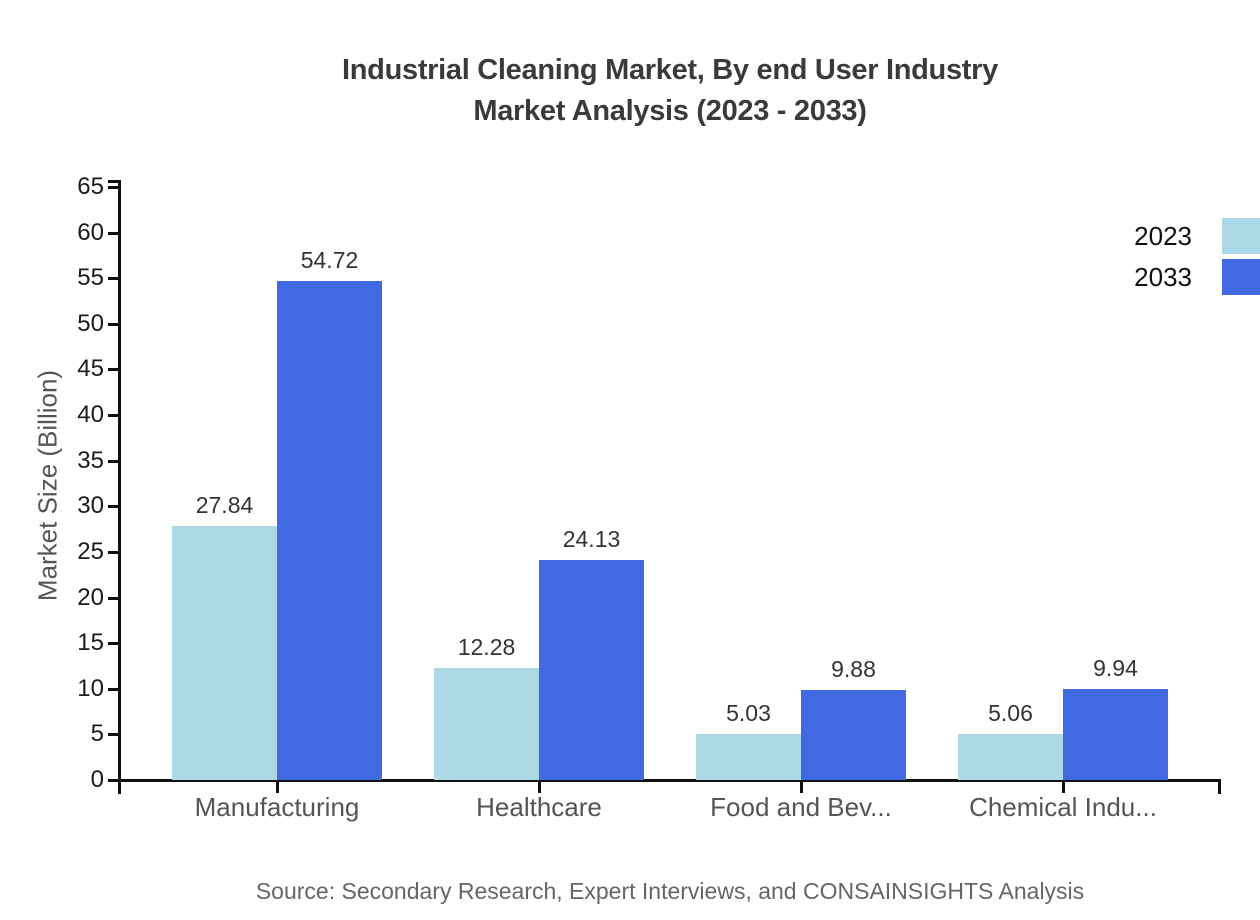 The width and height of the screenshot is (1260, 920). I want to click on bar-value-label: 24.13, so click(591, 538).